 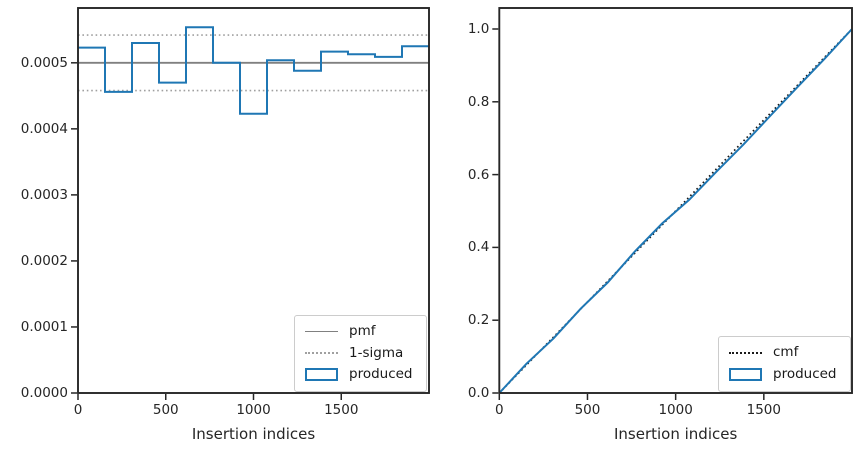 I want to click on right-legend: cmf produced, so click(x=784, y=364).